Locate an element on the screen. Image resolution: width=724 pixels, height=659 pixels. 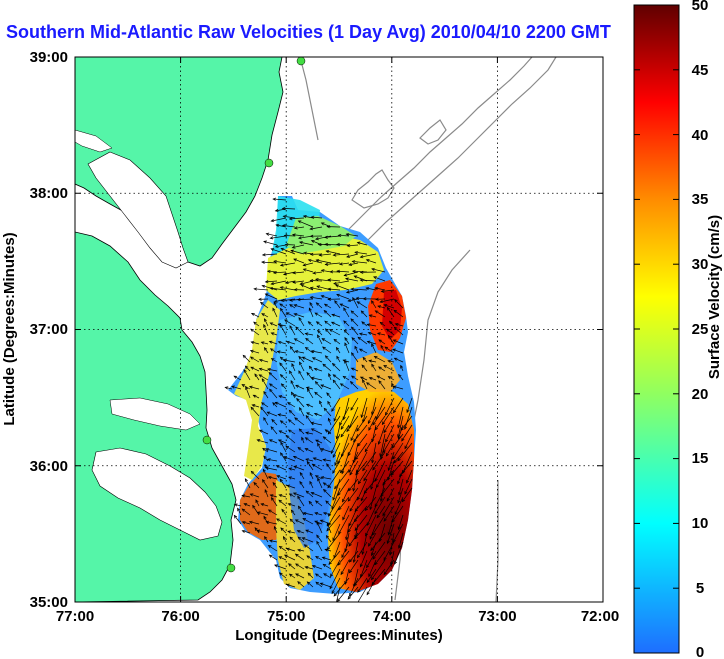
colorbar-label: Surface Velocity (cm/s) is located at coordinates (714, 297).